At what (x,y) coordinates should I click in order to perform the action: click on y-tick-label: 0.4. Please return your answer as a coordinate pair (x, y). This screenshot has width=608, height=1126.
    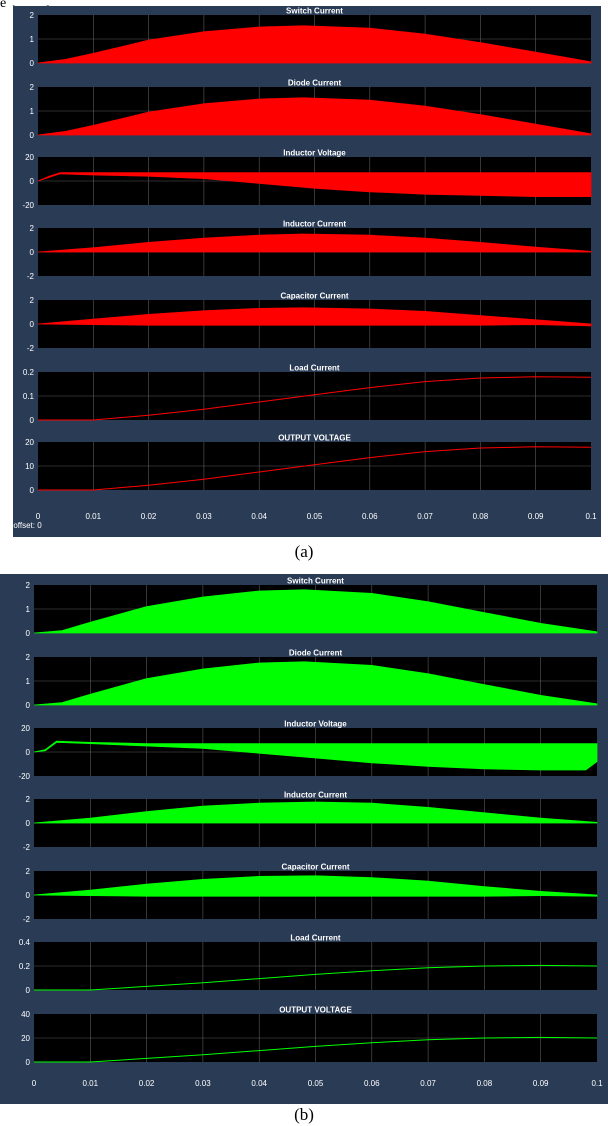
    Looking at the image, I should click on (25, 942).